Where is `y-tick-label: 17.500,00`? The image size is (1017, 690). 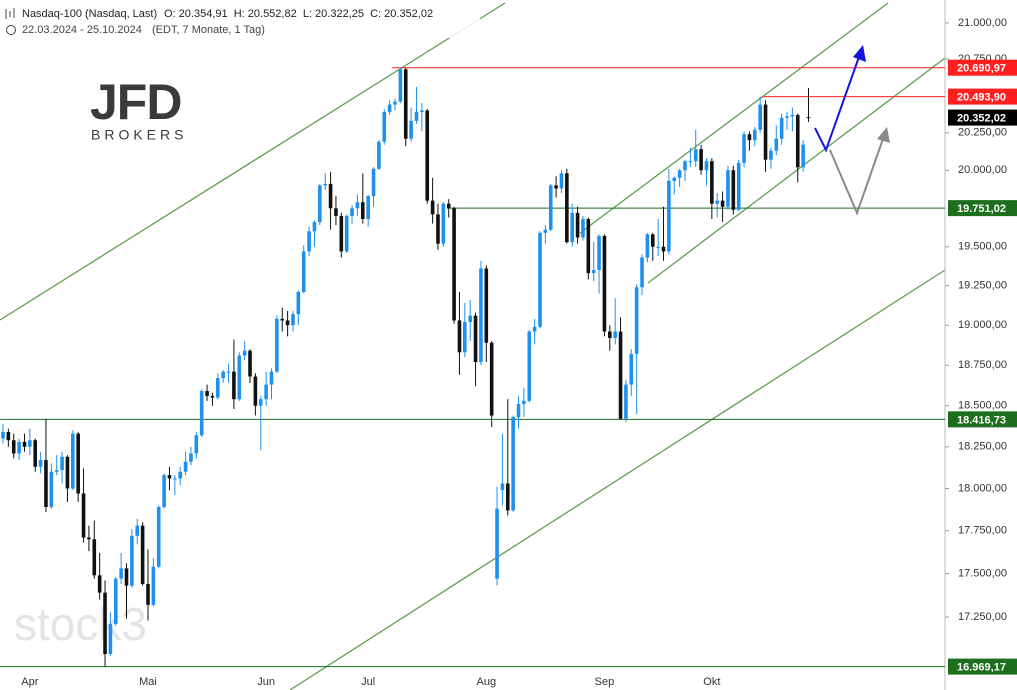
y-tick-label: 17.500,00 is located at coordinates (982, 573).